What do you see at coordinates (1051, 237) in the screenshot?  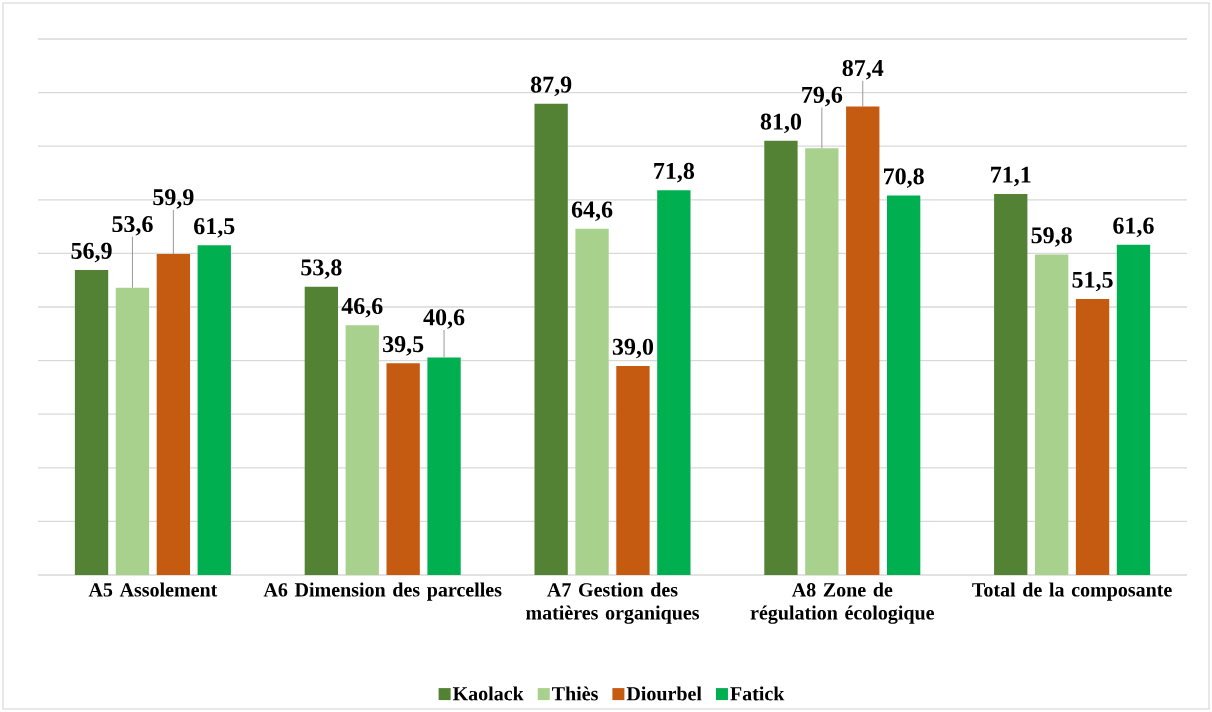 I see `data-label: 59,8` at bounding box center [1051, 237].